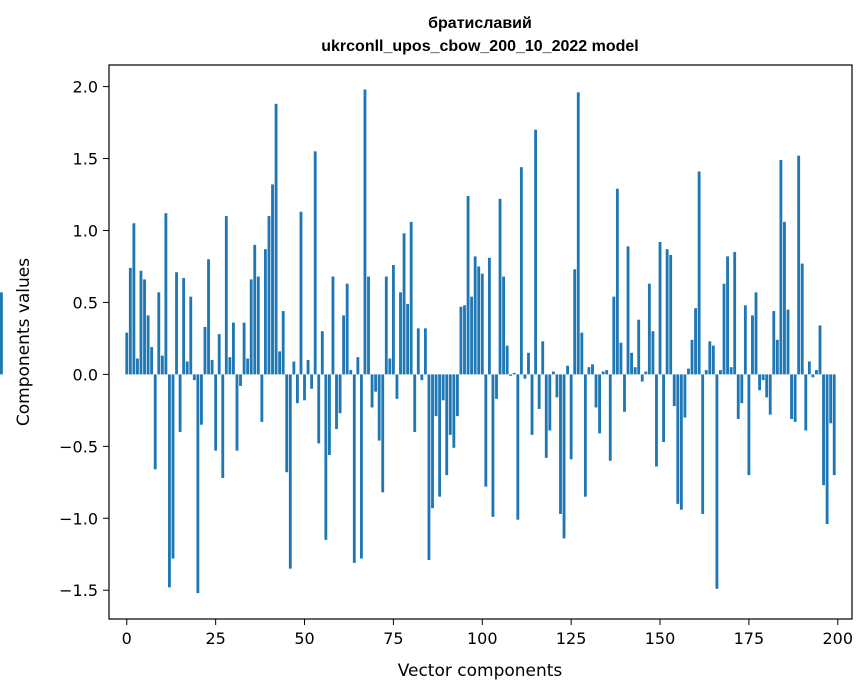  What do you see at coordinates (660, 638) in the screenshot?
I see `x-tick-label: 150` at bounding box center [660, 638].